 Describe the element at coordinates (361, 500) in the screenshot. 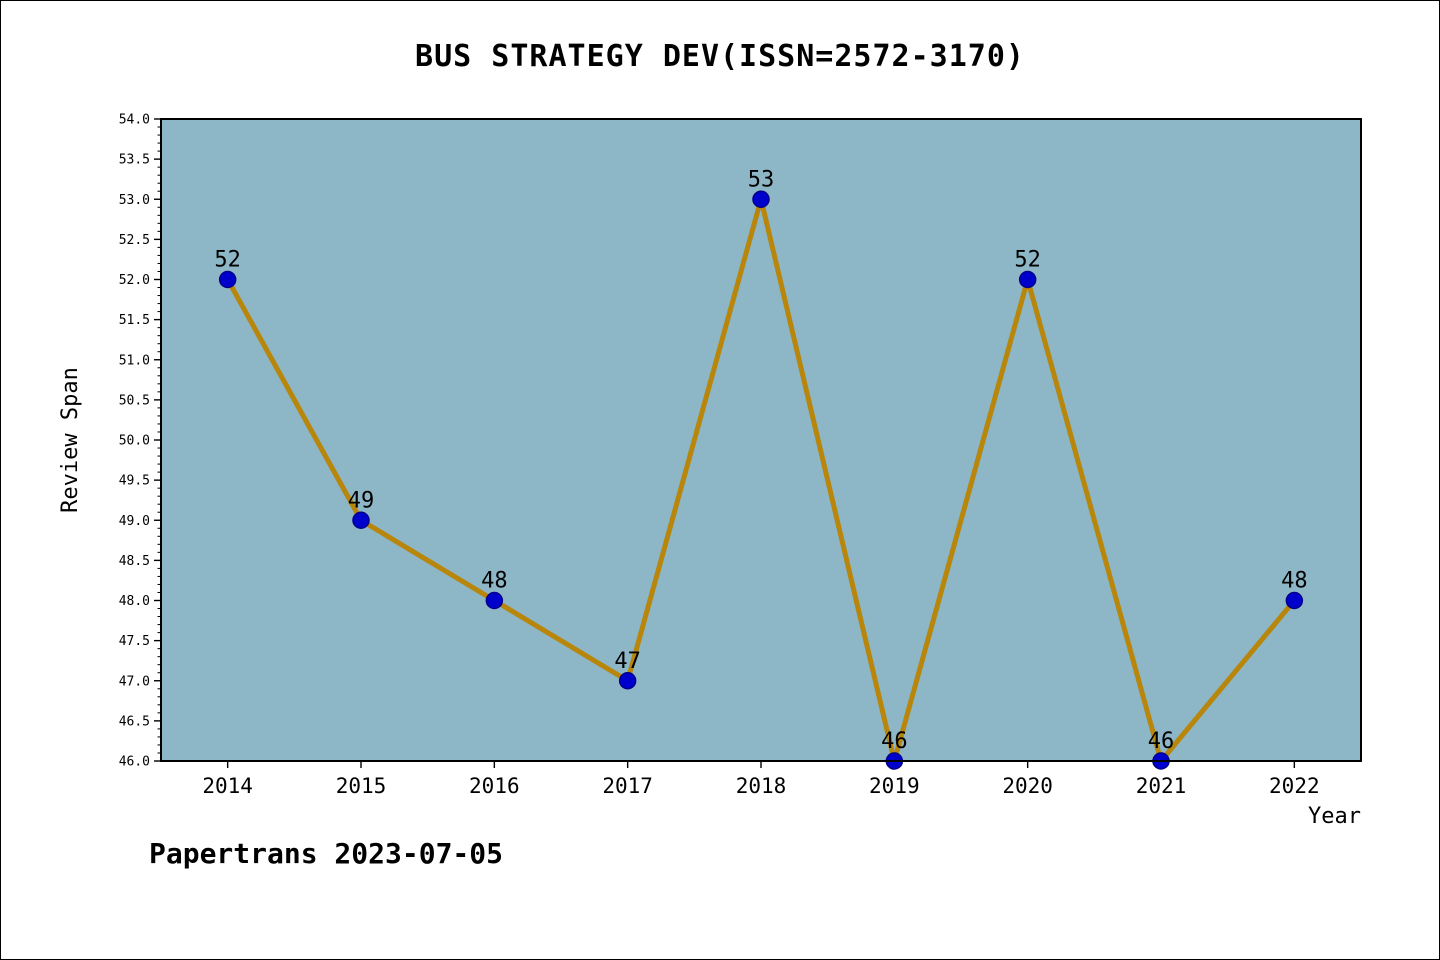

I see `data-point-label: 49` at that location.